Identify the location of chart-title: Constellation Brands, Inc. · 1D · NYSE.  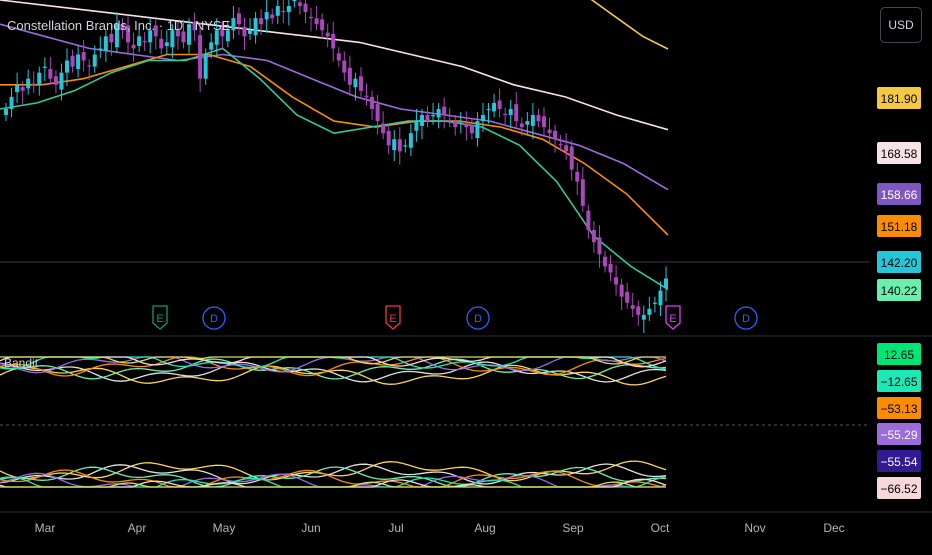
(119, 25).